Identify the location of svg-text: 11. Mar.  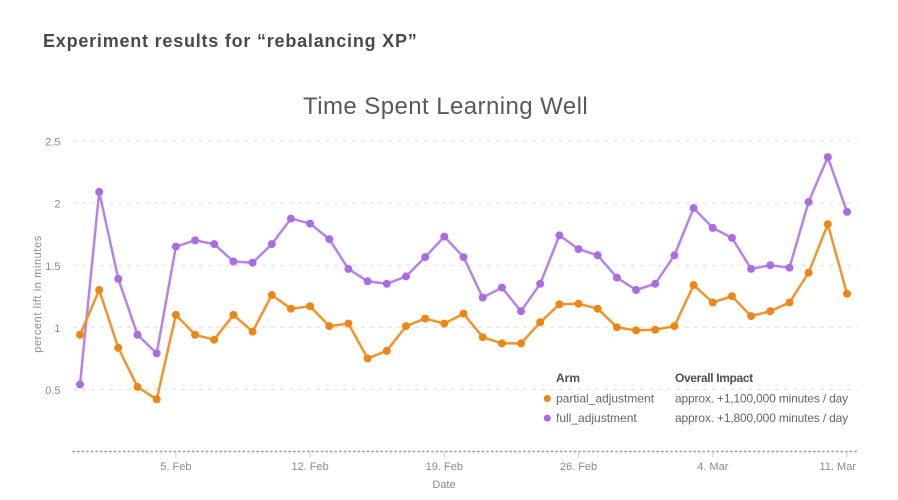
(838, 467).